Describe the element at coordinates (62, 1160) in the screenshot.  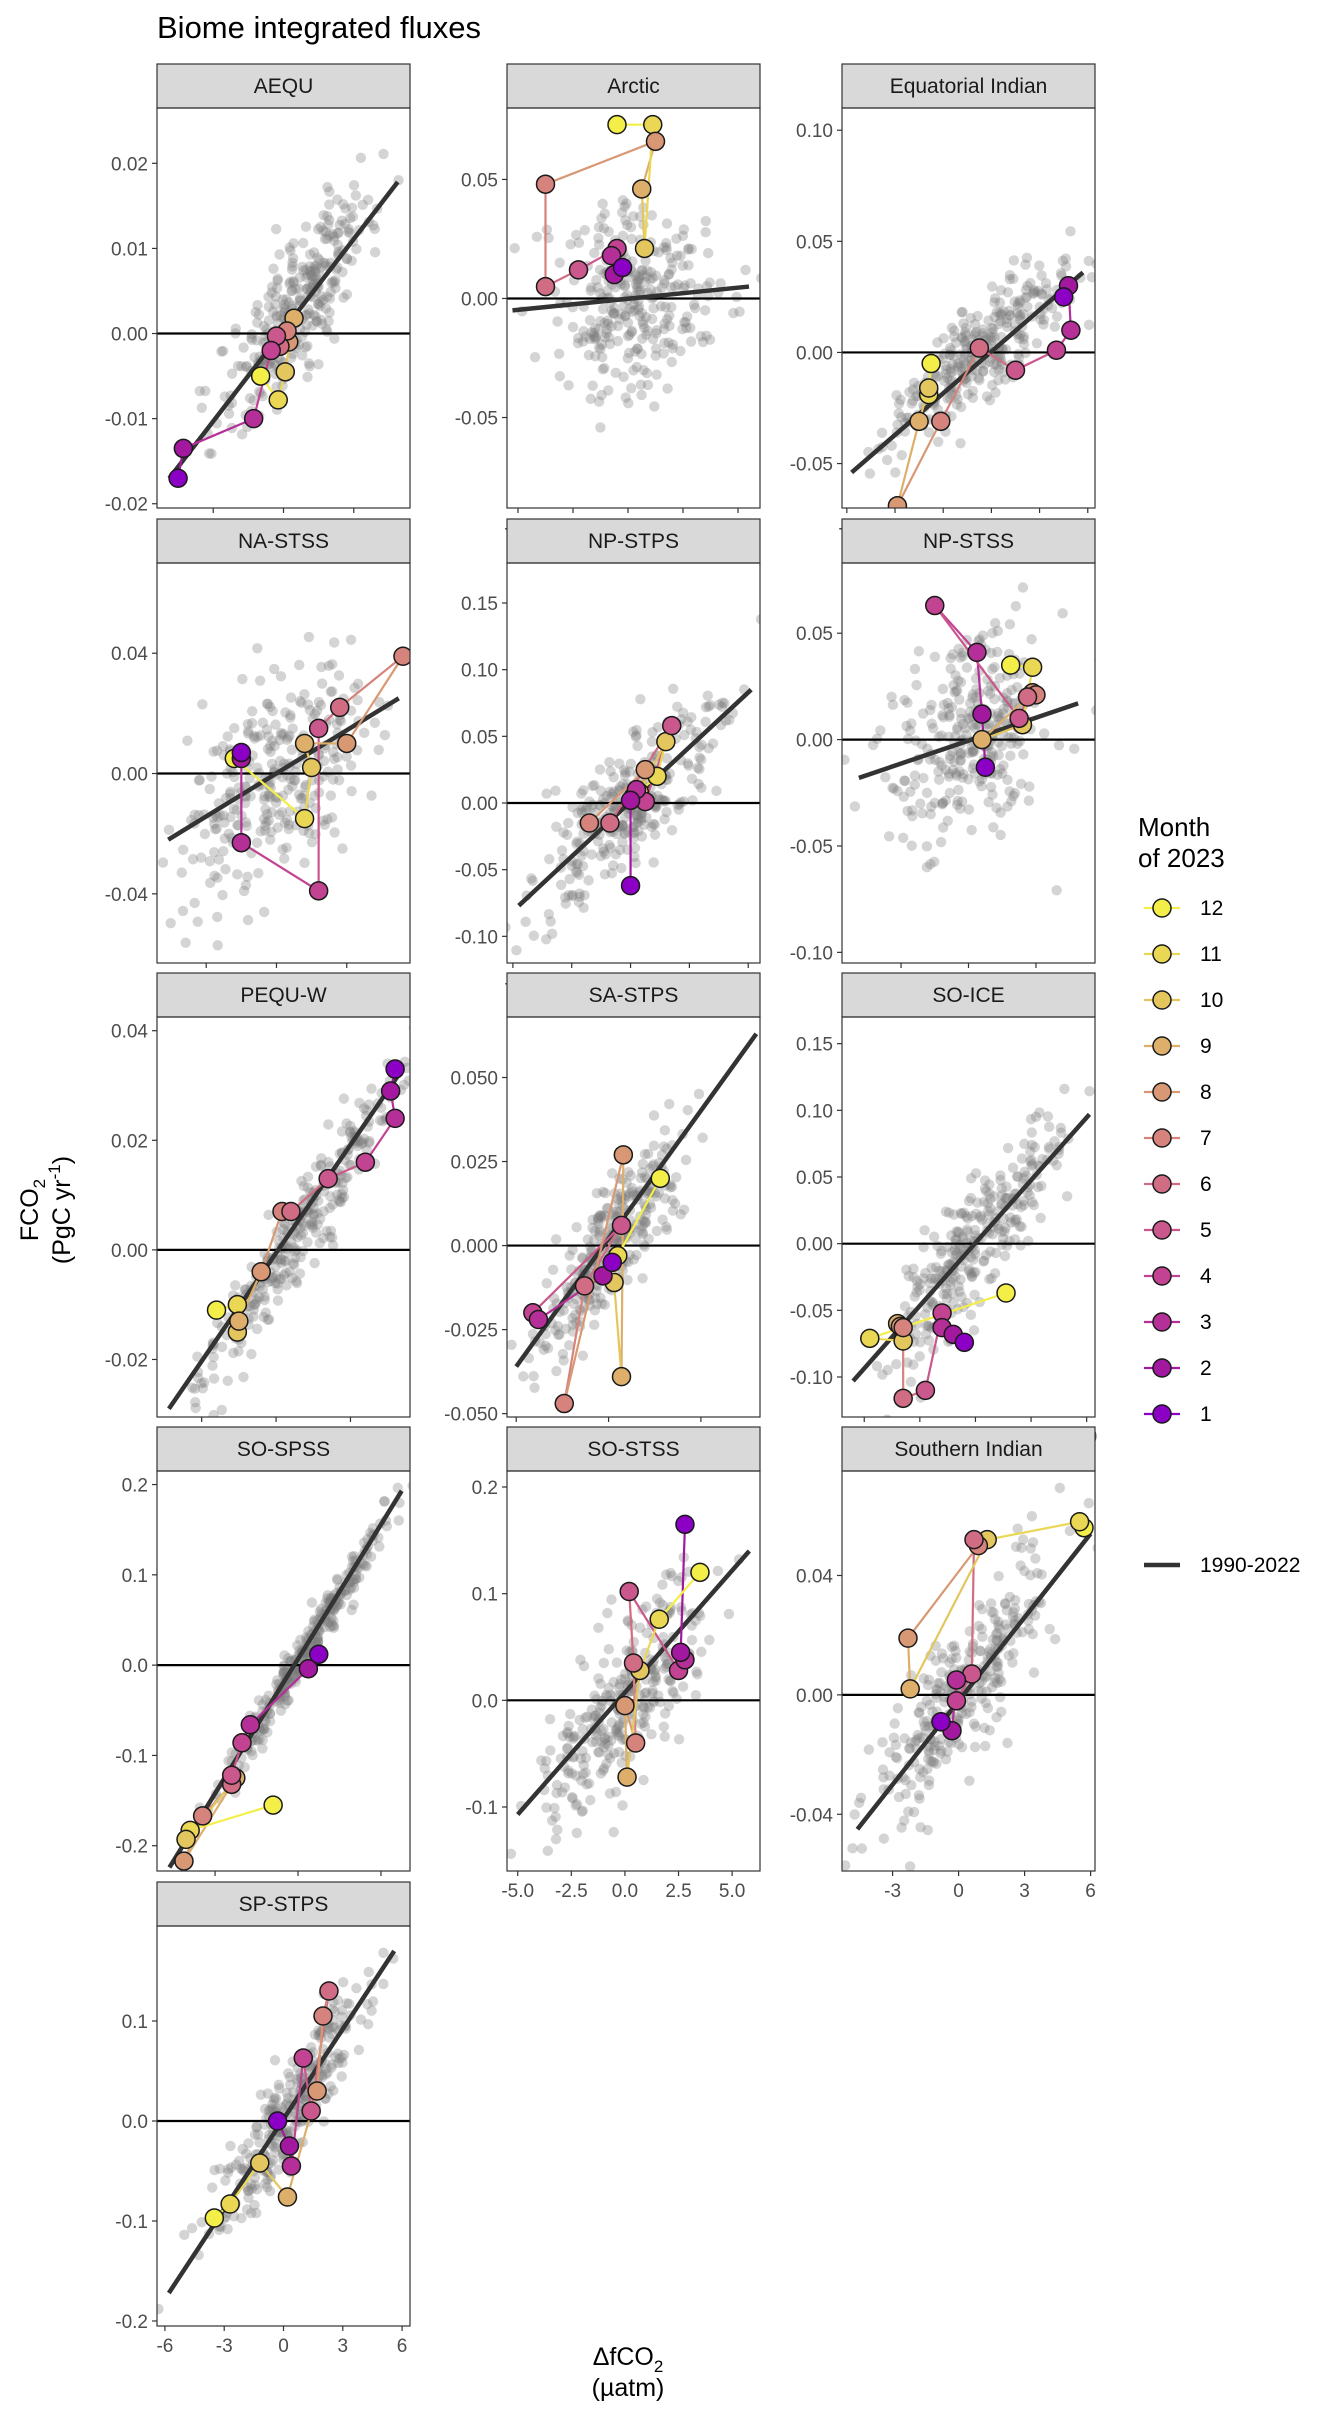
I see `y-axis-title-unit-end: )` at that location.